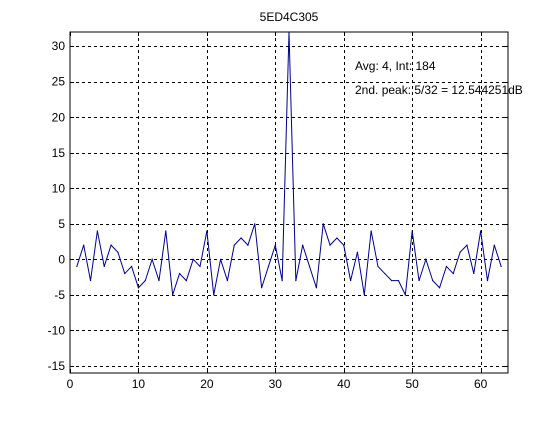 Image resolution: width=560 pixels, height=425 pixels. What do you see at coordinates (59, 188) in the screenshot?
I see `y-tick-label-10: 10` at bounding box center [59, 188].